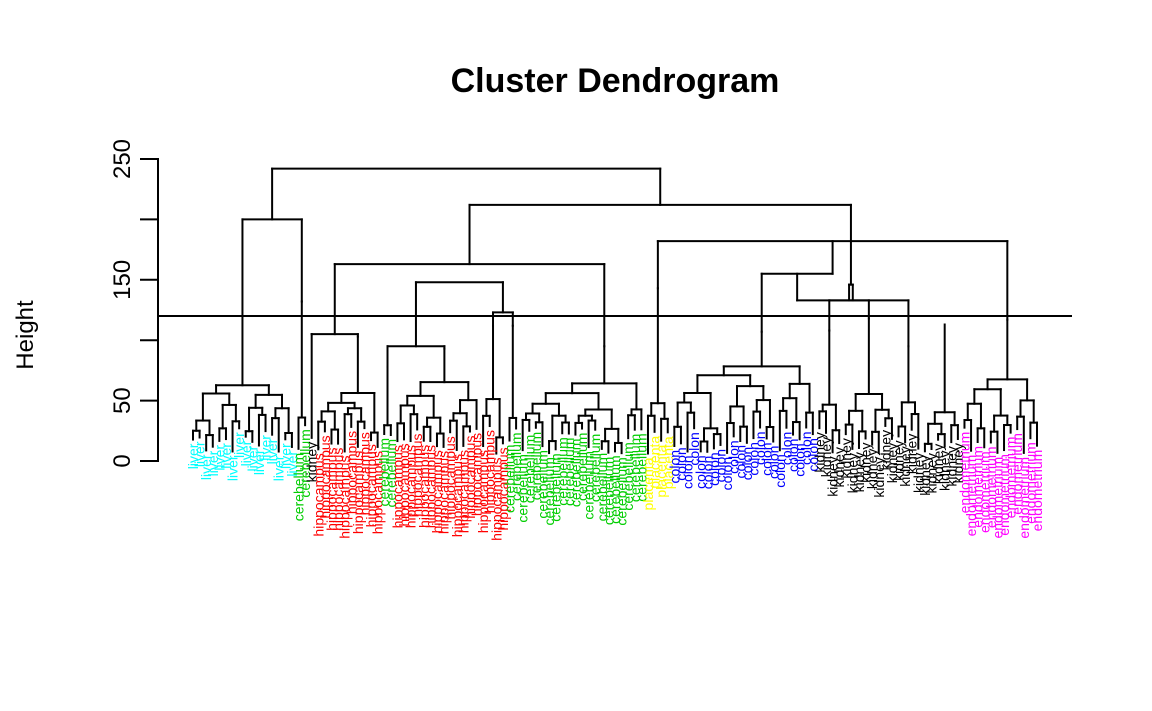  Describe the element at coordinates (122, 460) in the screenshot. I see `y-tick-label: 0` at that location.